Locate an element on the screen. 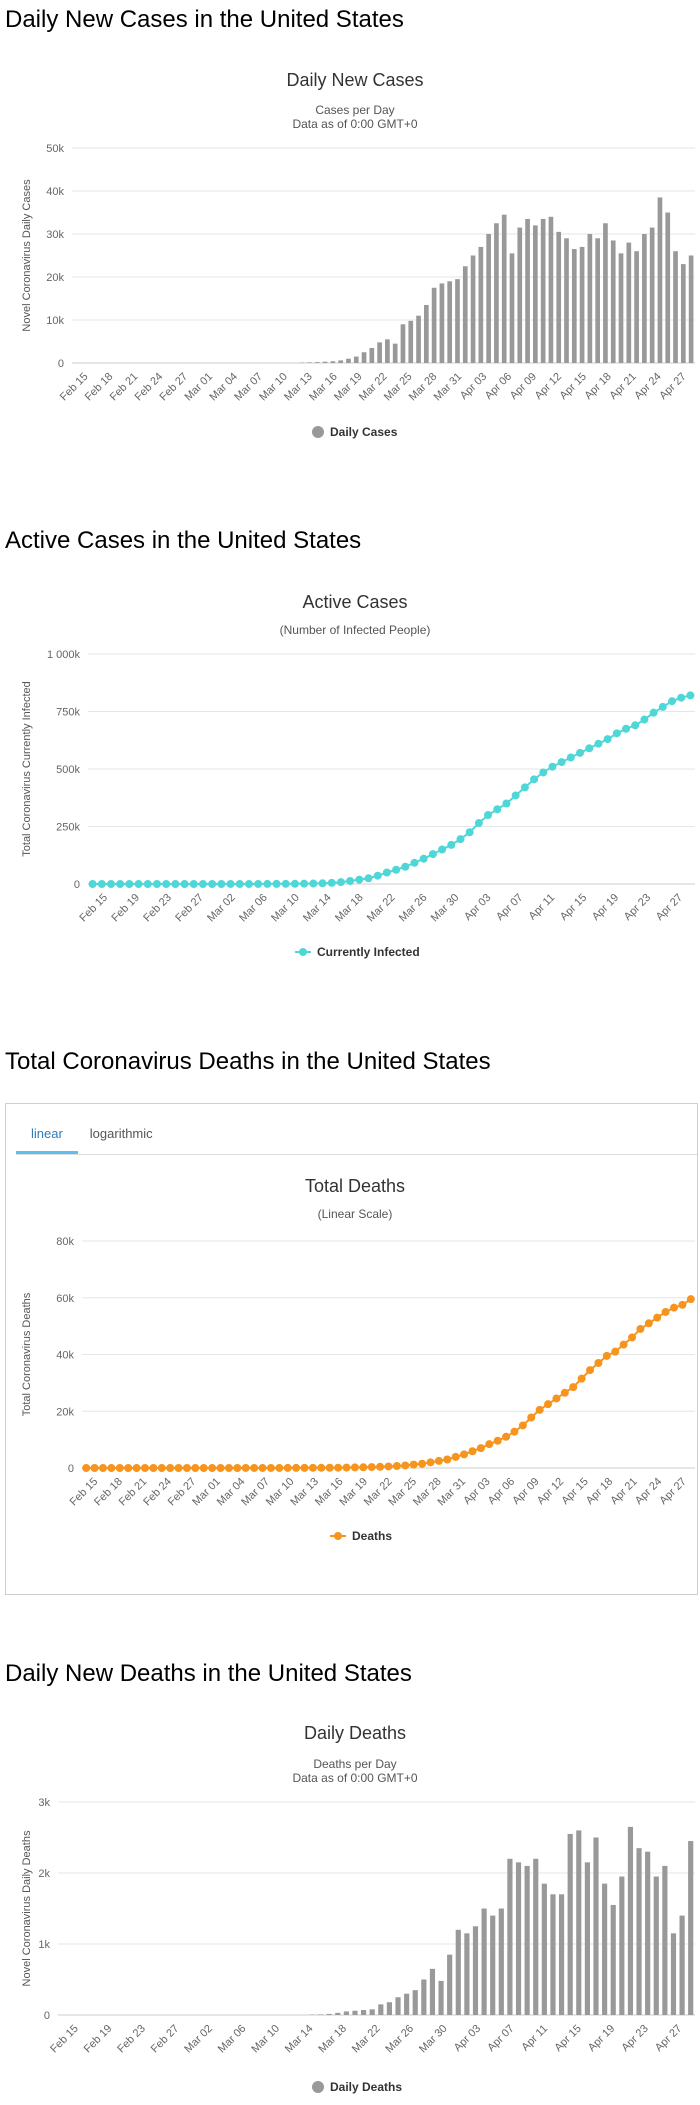  y-tick-label: 2k is located at coordinates (44, 1874).